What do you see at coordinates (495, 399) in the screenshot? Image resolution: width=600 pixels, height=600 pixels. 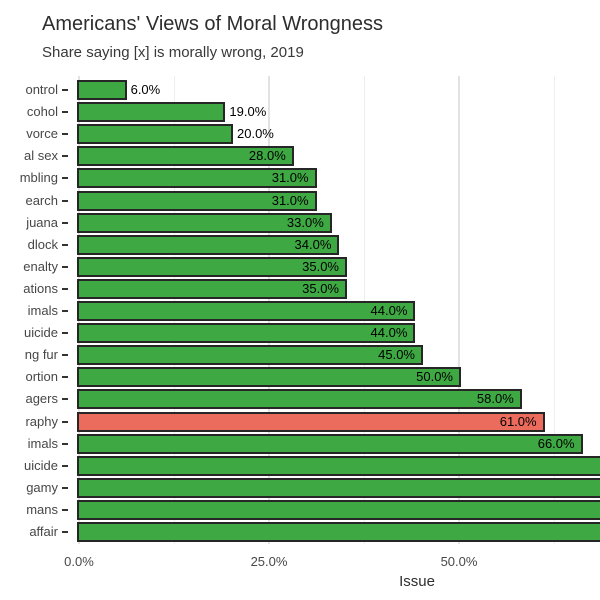 I see `bar-value-label: 58.0%` at bounding box center [495, 399].